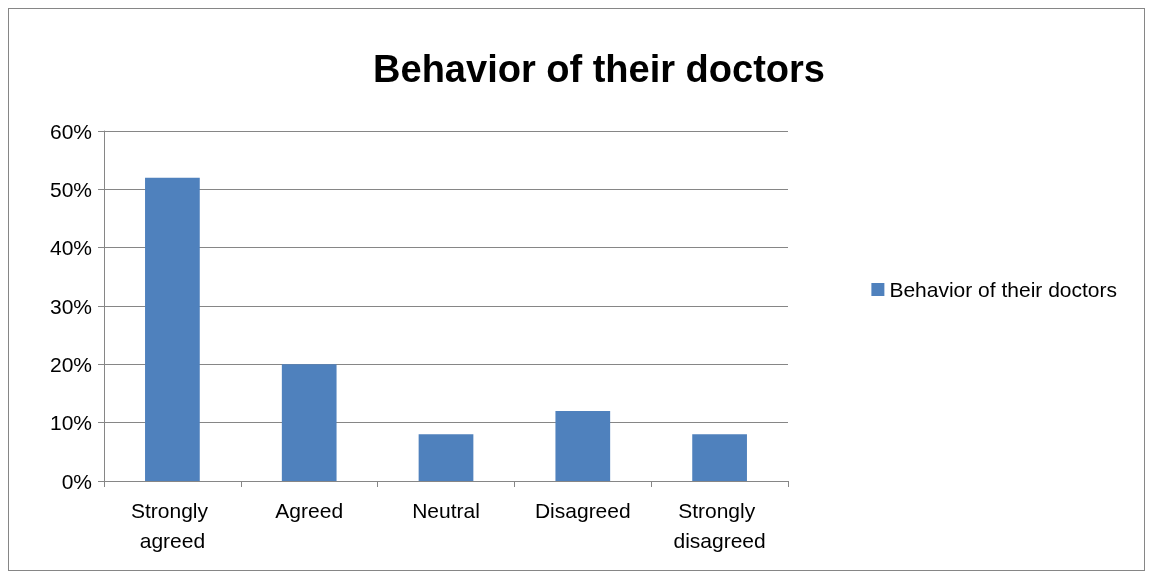 This screenshot has width=1153, height=579. Describe the element at coordinates (719, 525) in the screenshot. I see `x-tick-label: Strongly disagreed` at that location.